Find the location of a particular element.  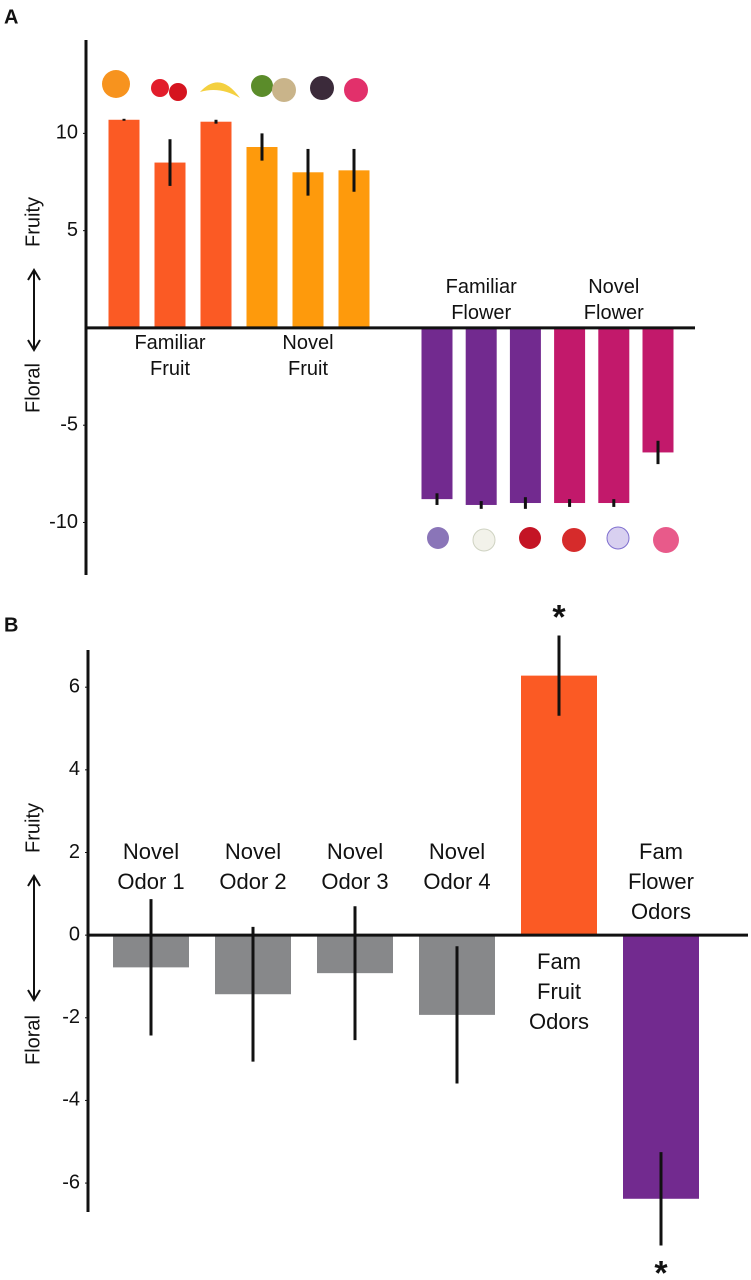

y-tick-label: -6 is located at coordinates (71, 1182).